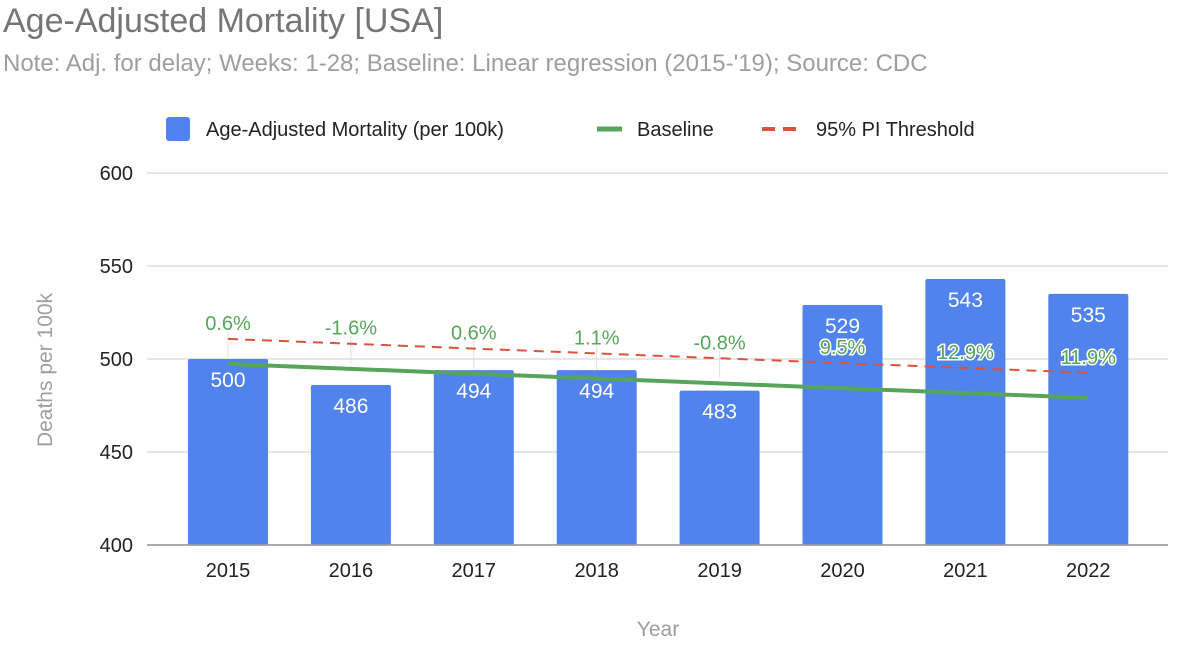  What do you see at coordinates (596, 571) in the screenshot?
I see `x-tick-label: 2018` at bounding box center [596, 571].